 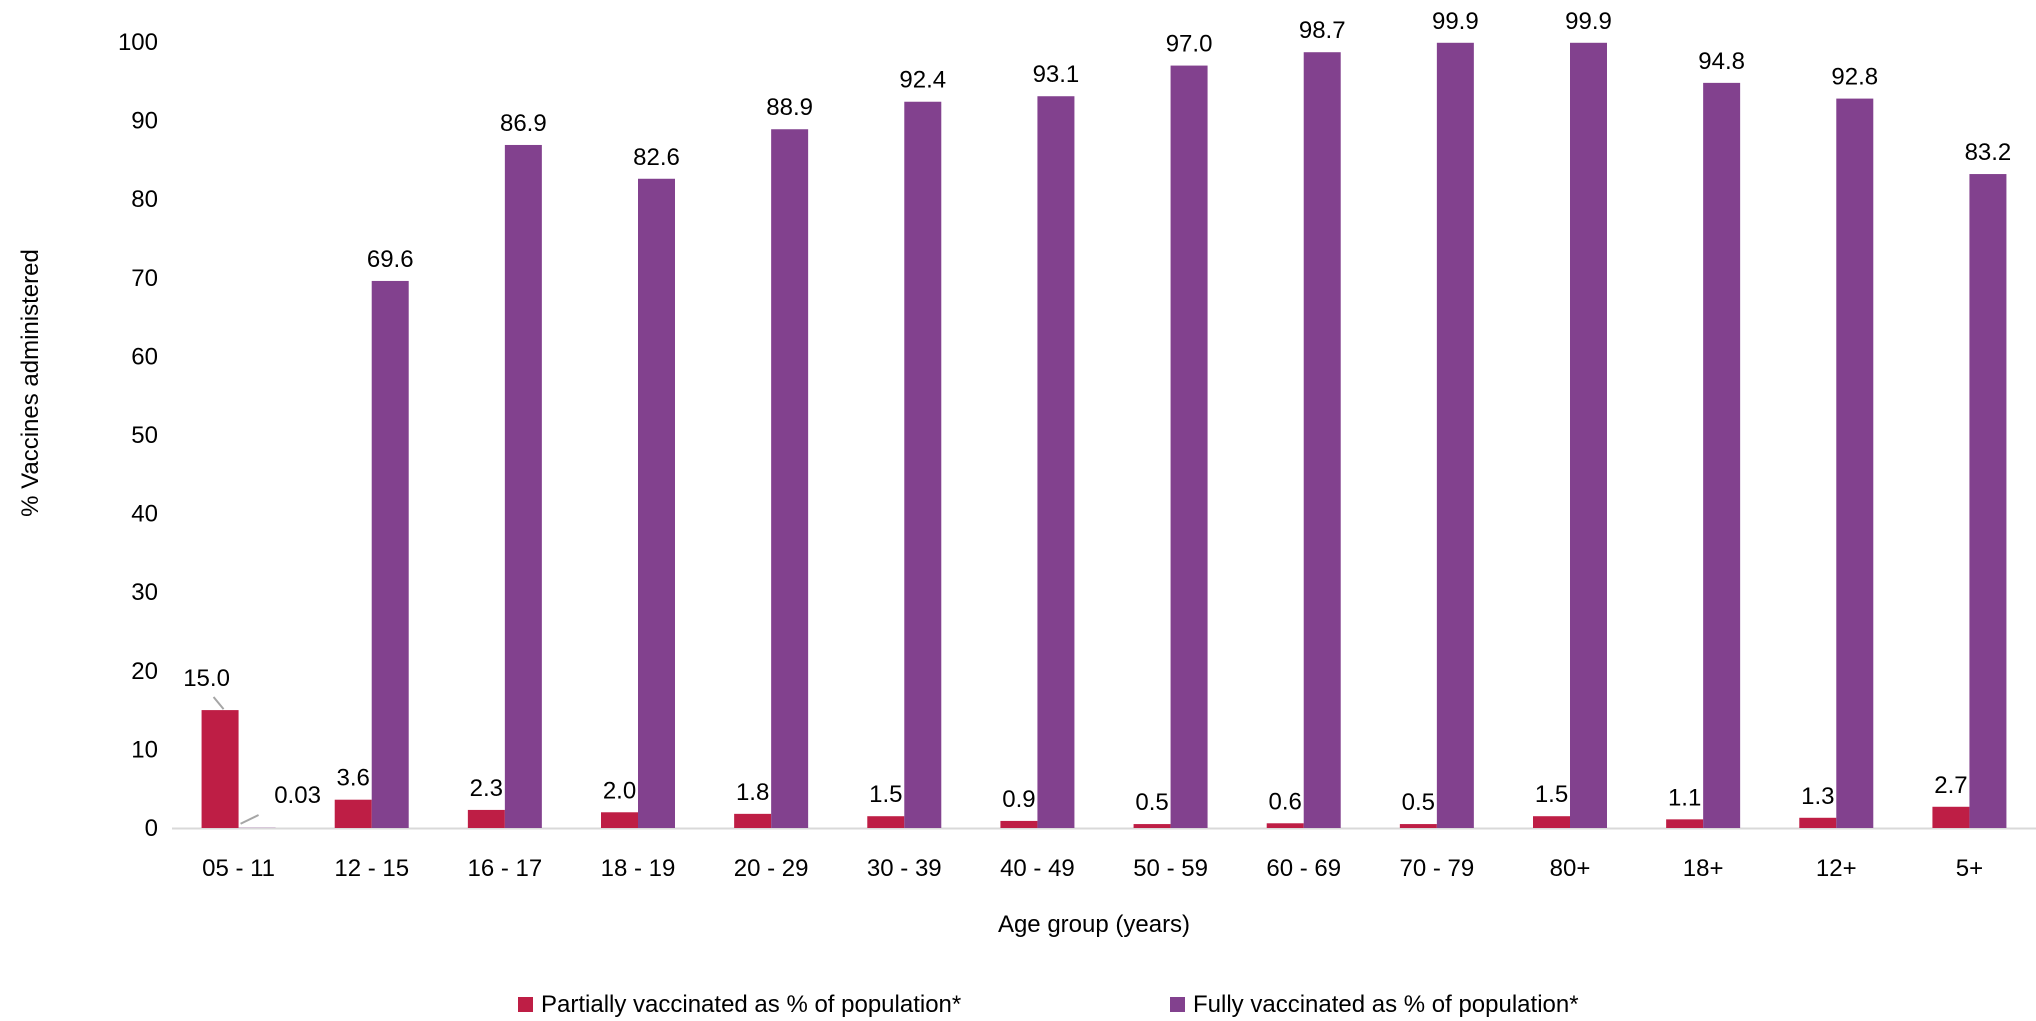 I want to click on x-tick-label: 12 - 15, so click(x=371, y=868).